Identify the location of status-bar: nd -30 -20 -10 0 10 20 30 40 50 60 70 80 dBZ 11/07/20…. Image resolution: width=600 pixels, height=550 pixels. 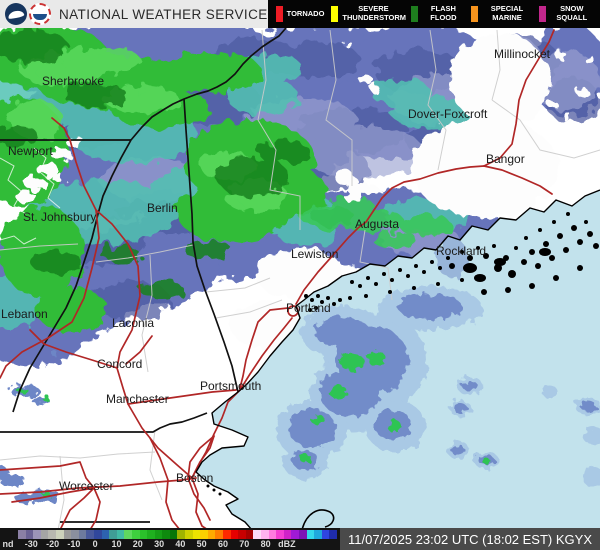
(300, 539).